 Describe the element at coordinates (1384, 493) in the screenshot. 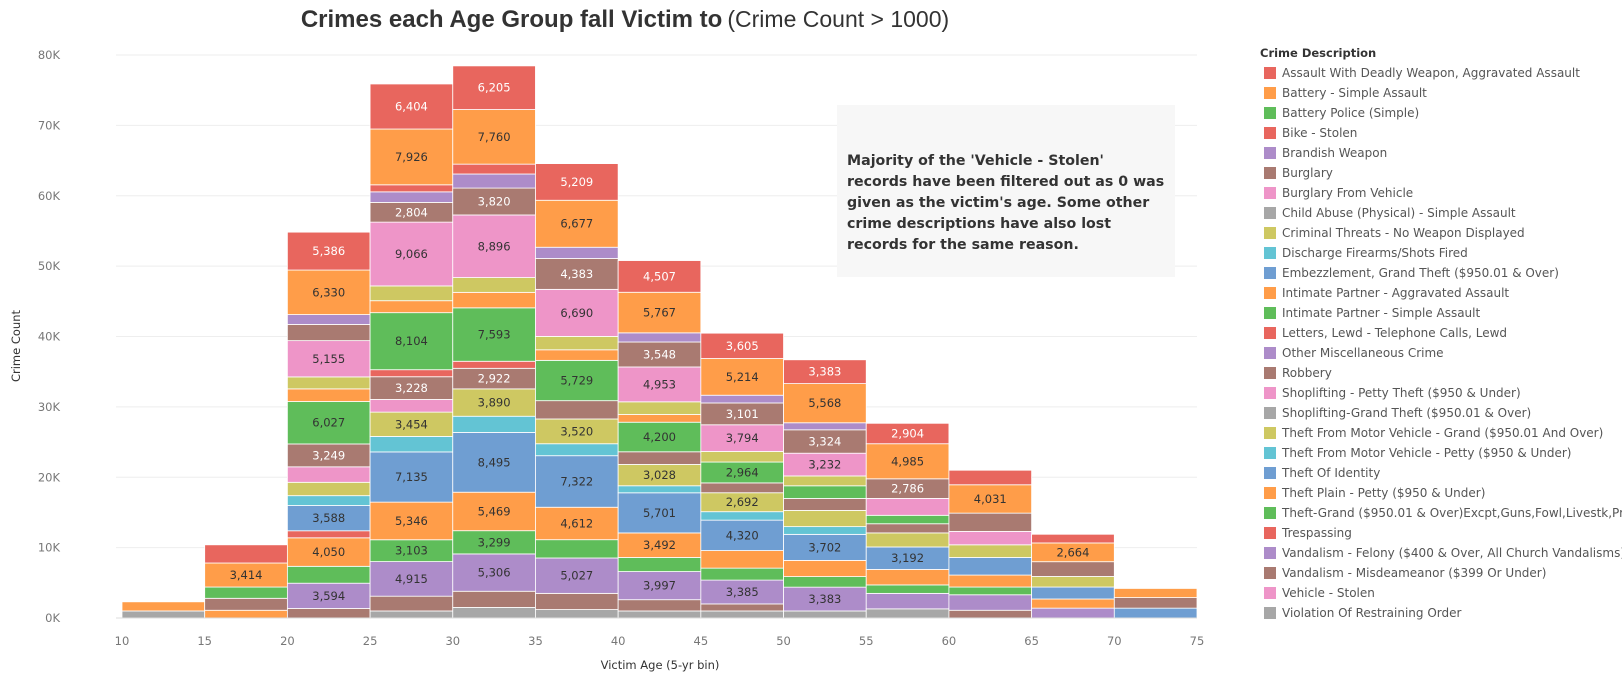

I see `legend-label: Theft Plain - Petty ($950 & Under)` at that location.